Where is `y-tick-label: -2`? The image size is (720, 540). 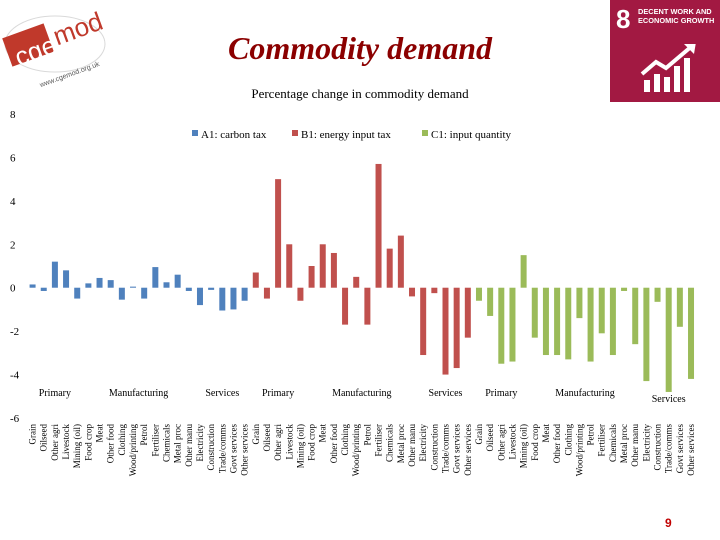 y-tick-label: -2 is located at coordinates (14, 332).